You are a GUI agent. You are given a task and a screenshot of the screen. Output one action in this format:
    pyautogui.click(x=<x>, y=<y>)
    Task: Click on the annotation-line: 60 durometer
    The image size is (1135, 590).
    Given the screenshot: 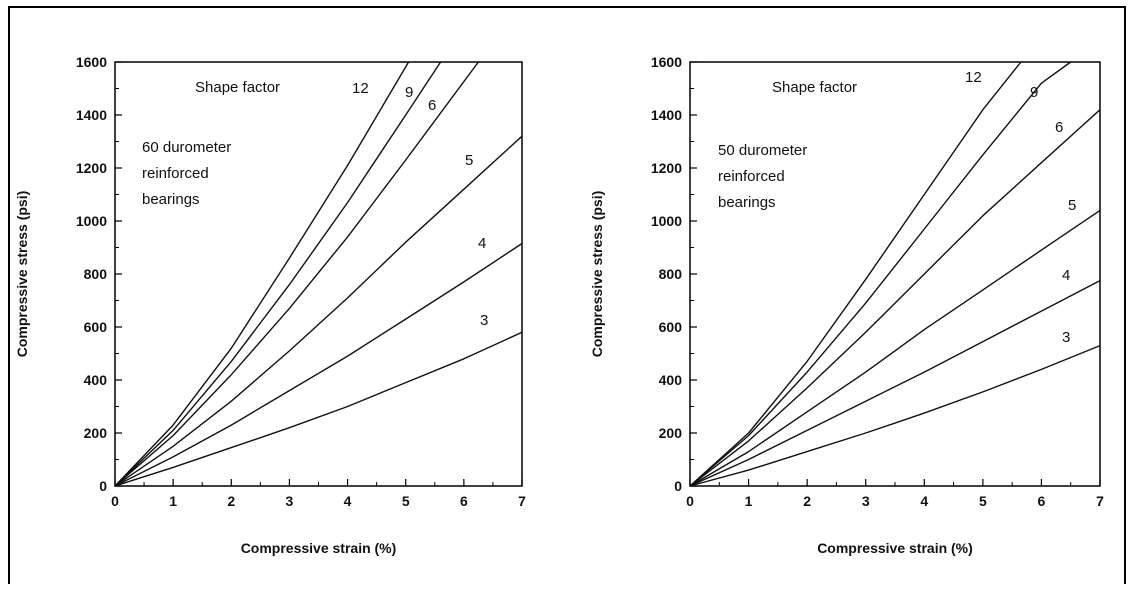 What is the action you would take?
    pyautogui.click(x=186, y=147)
    